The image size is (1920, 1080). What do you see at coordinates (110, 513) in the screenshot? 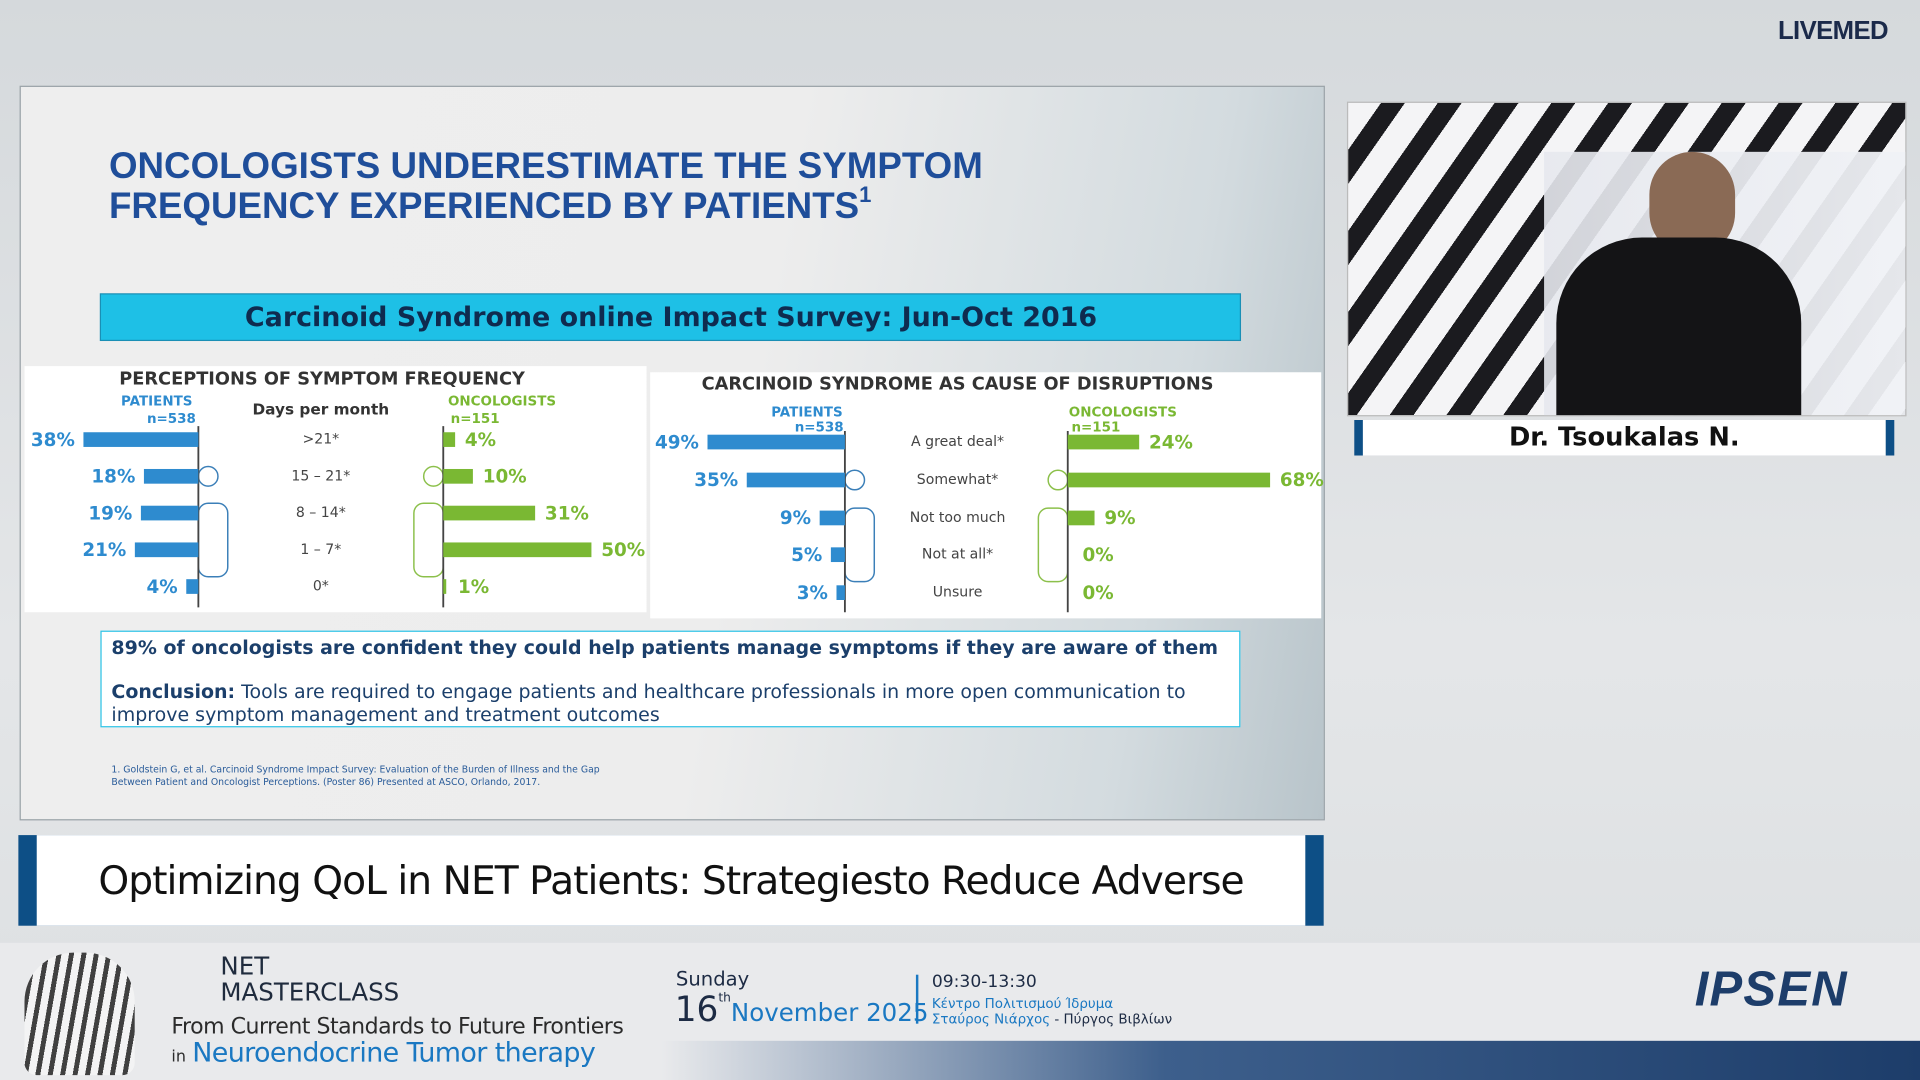
I see `value-label: 19%` at bounding box center [110, 513].